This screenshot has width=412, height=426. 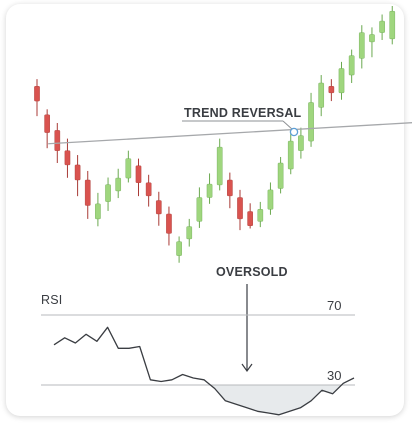 I want to click on oversold-label: OVERSOLD, so click(x=252, y=272).